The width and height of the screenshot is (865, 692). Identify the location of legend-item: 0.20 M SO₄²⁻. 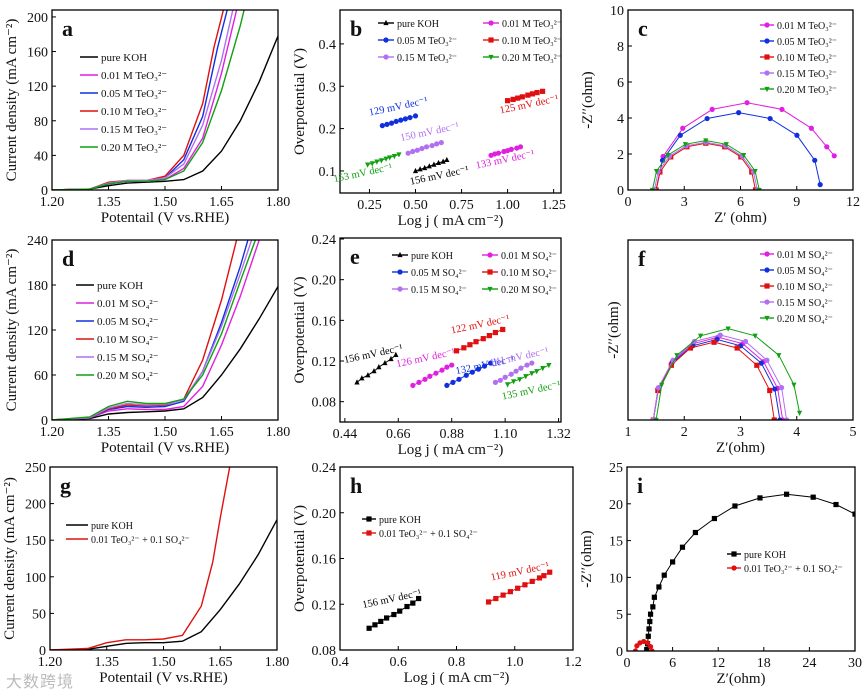
(796, 319).